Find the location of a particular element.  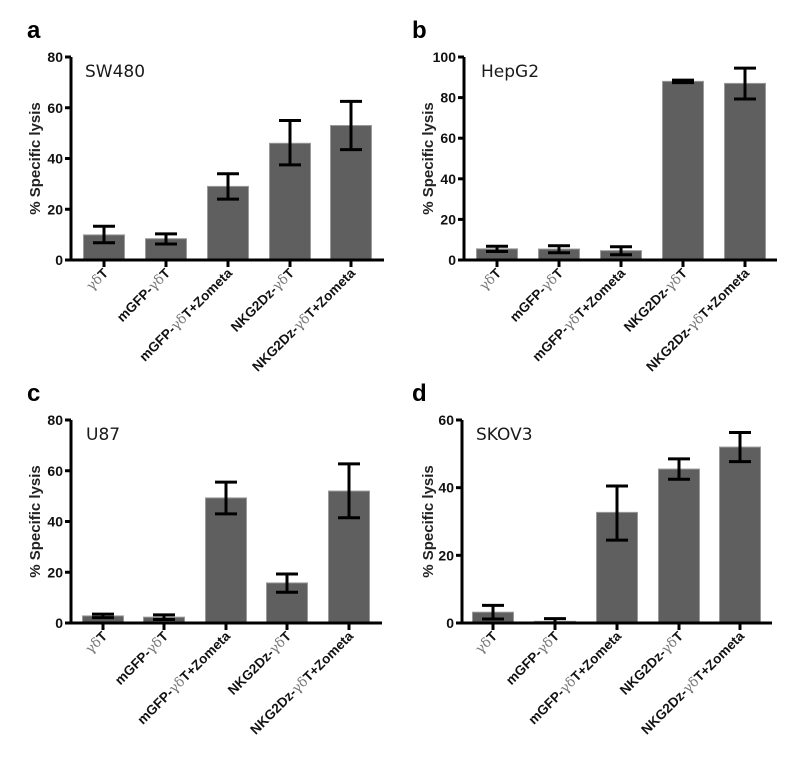

panel-letter: b is located at coordinates (419, 30).